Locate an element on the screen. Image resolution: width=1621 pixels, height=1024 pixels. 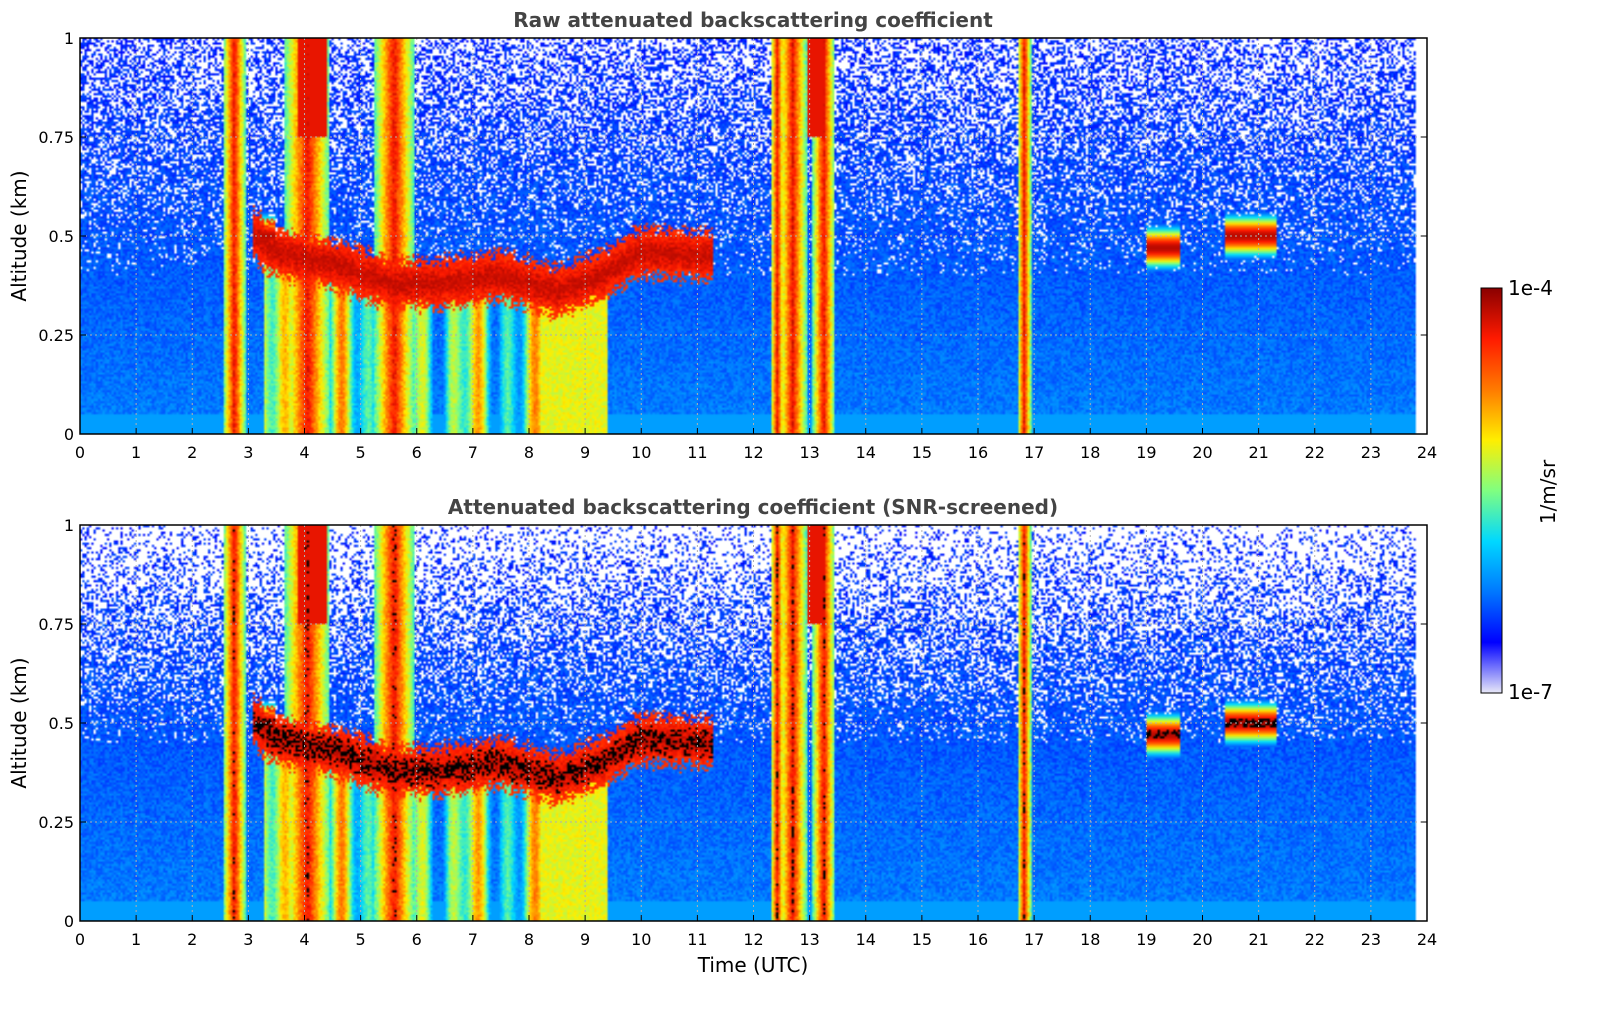
colorbar-min-label: 1e-7 is located at coordinates (1530, 692).